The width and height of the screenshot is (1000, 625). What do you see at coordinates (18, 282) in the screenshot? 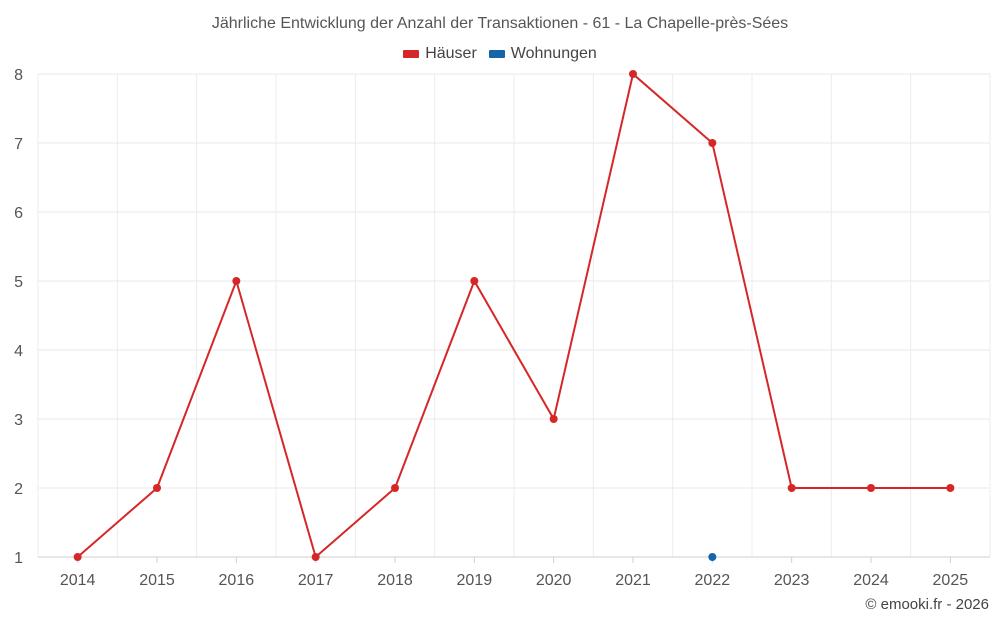
I see `y-tick-label: 5` at bounding box center [18, 282].